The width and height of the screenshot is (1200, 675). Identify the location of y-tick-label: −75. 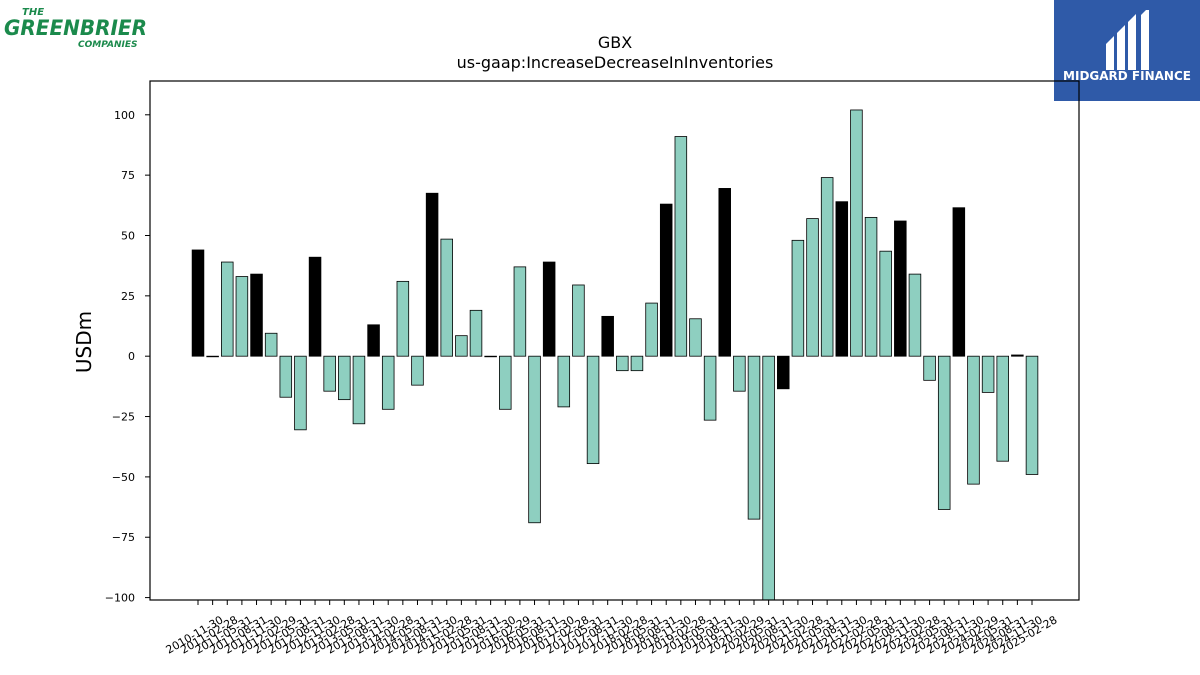
(123, 537).